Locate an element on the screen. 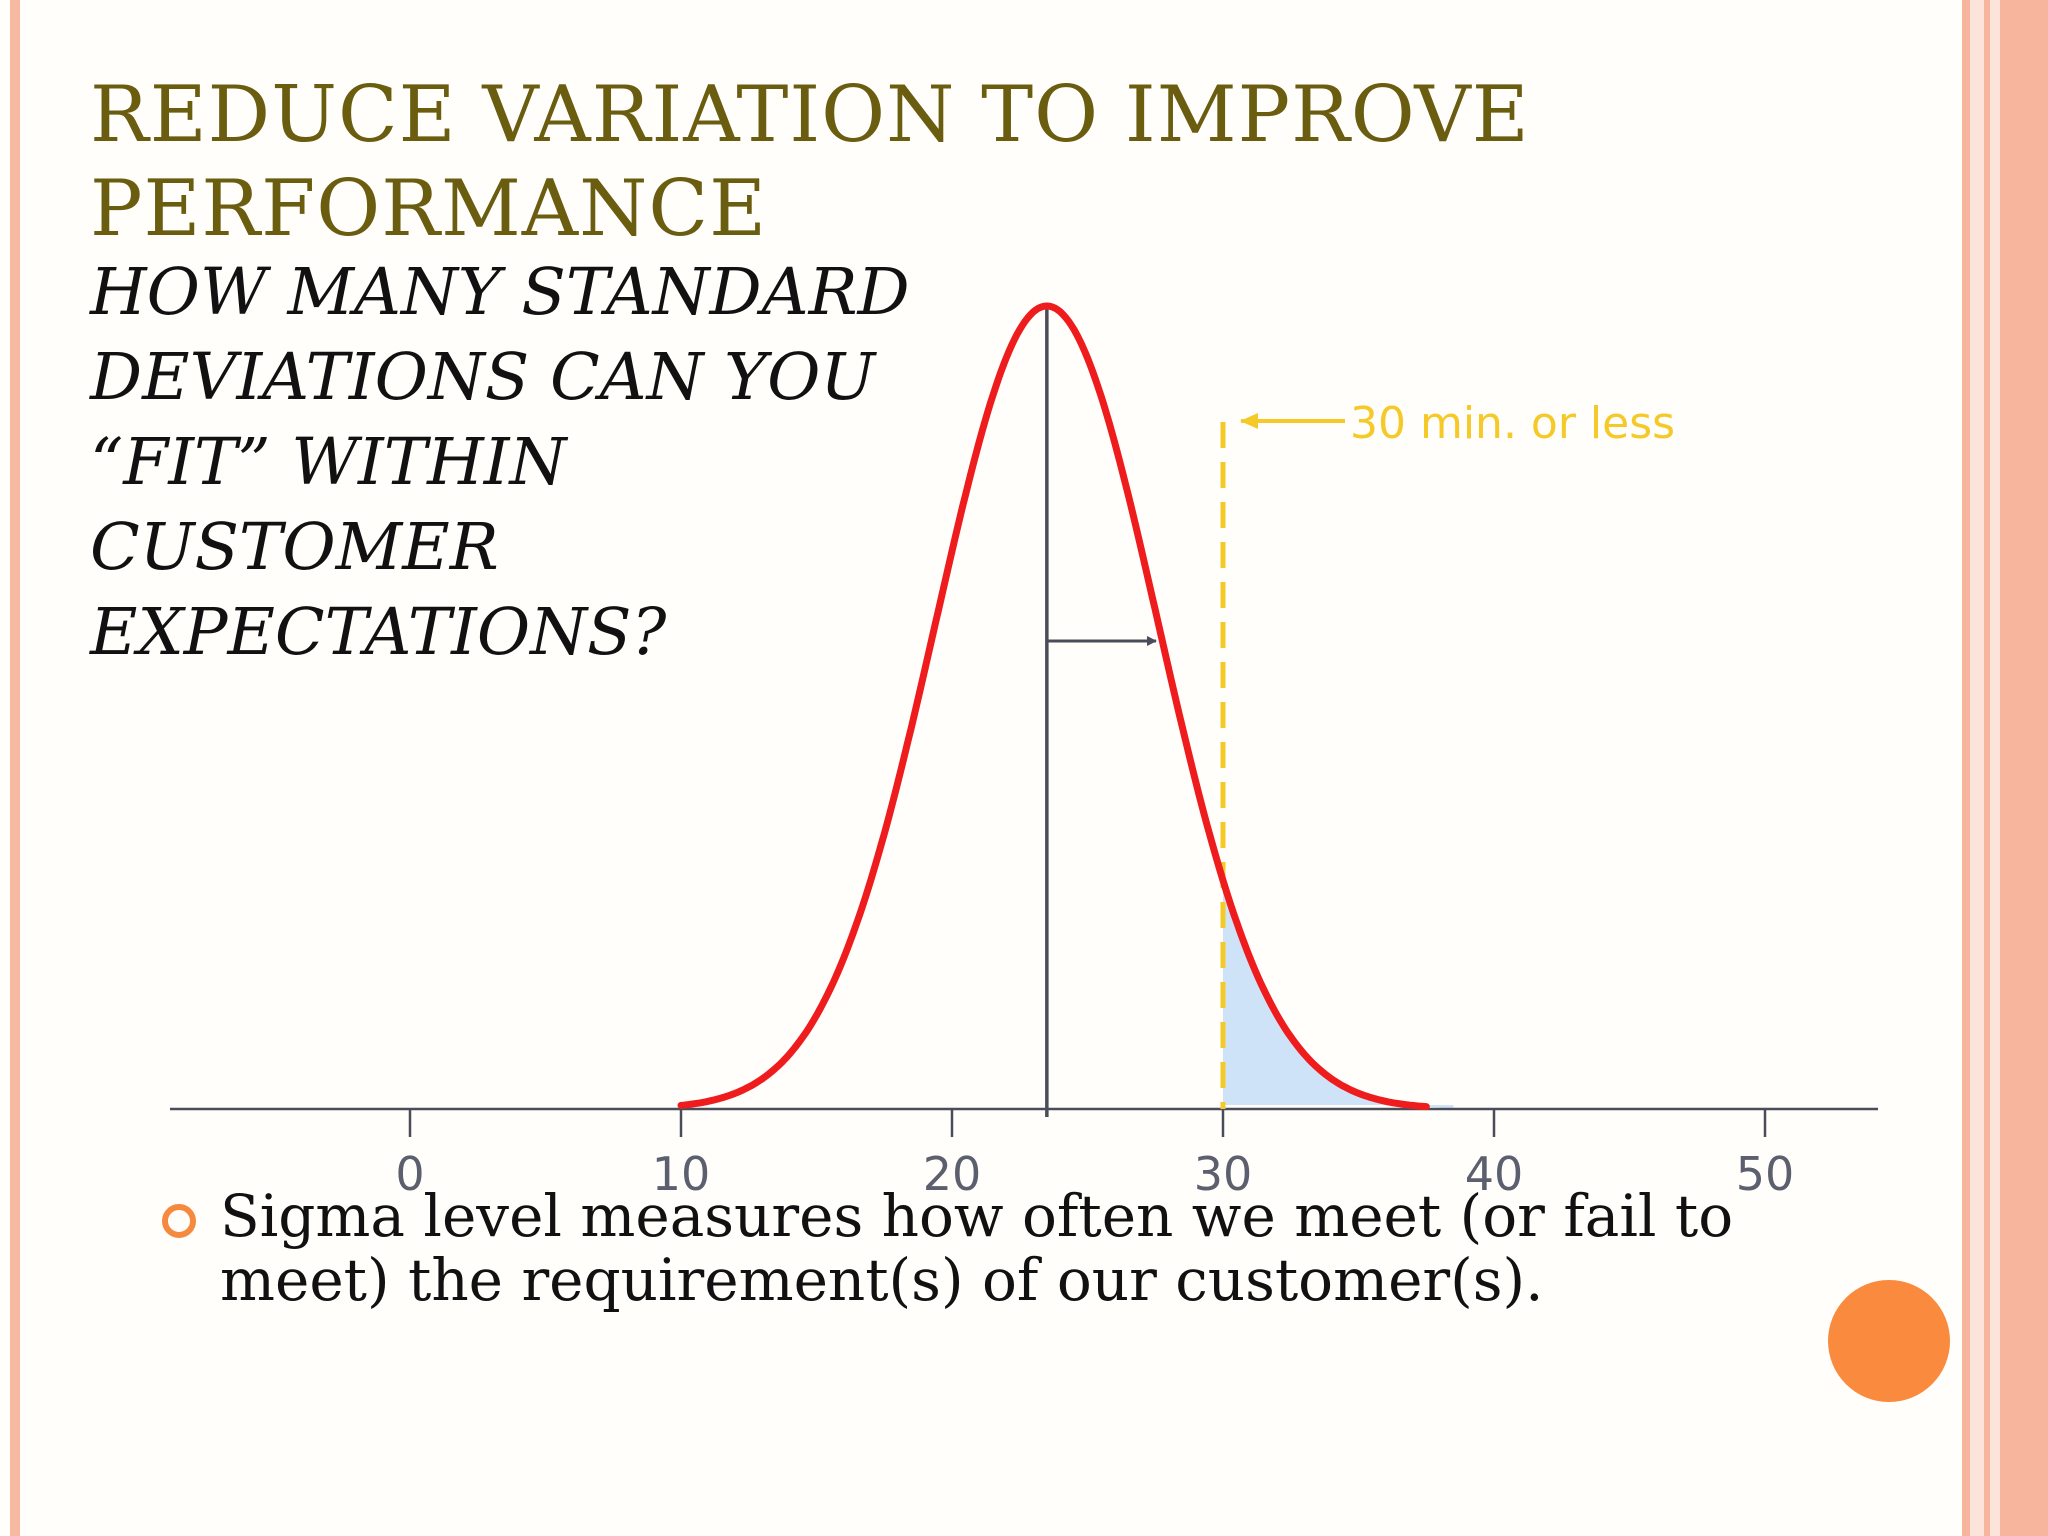 This screenshot has height=1536, width=2048. slide-title: REDUCE VARIATION TO IMPROVE PERFORMANCE is located at coordinates (810, 162).